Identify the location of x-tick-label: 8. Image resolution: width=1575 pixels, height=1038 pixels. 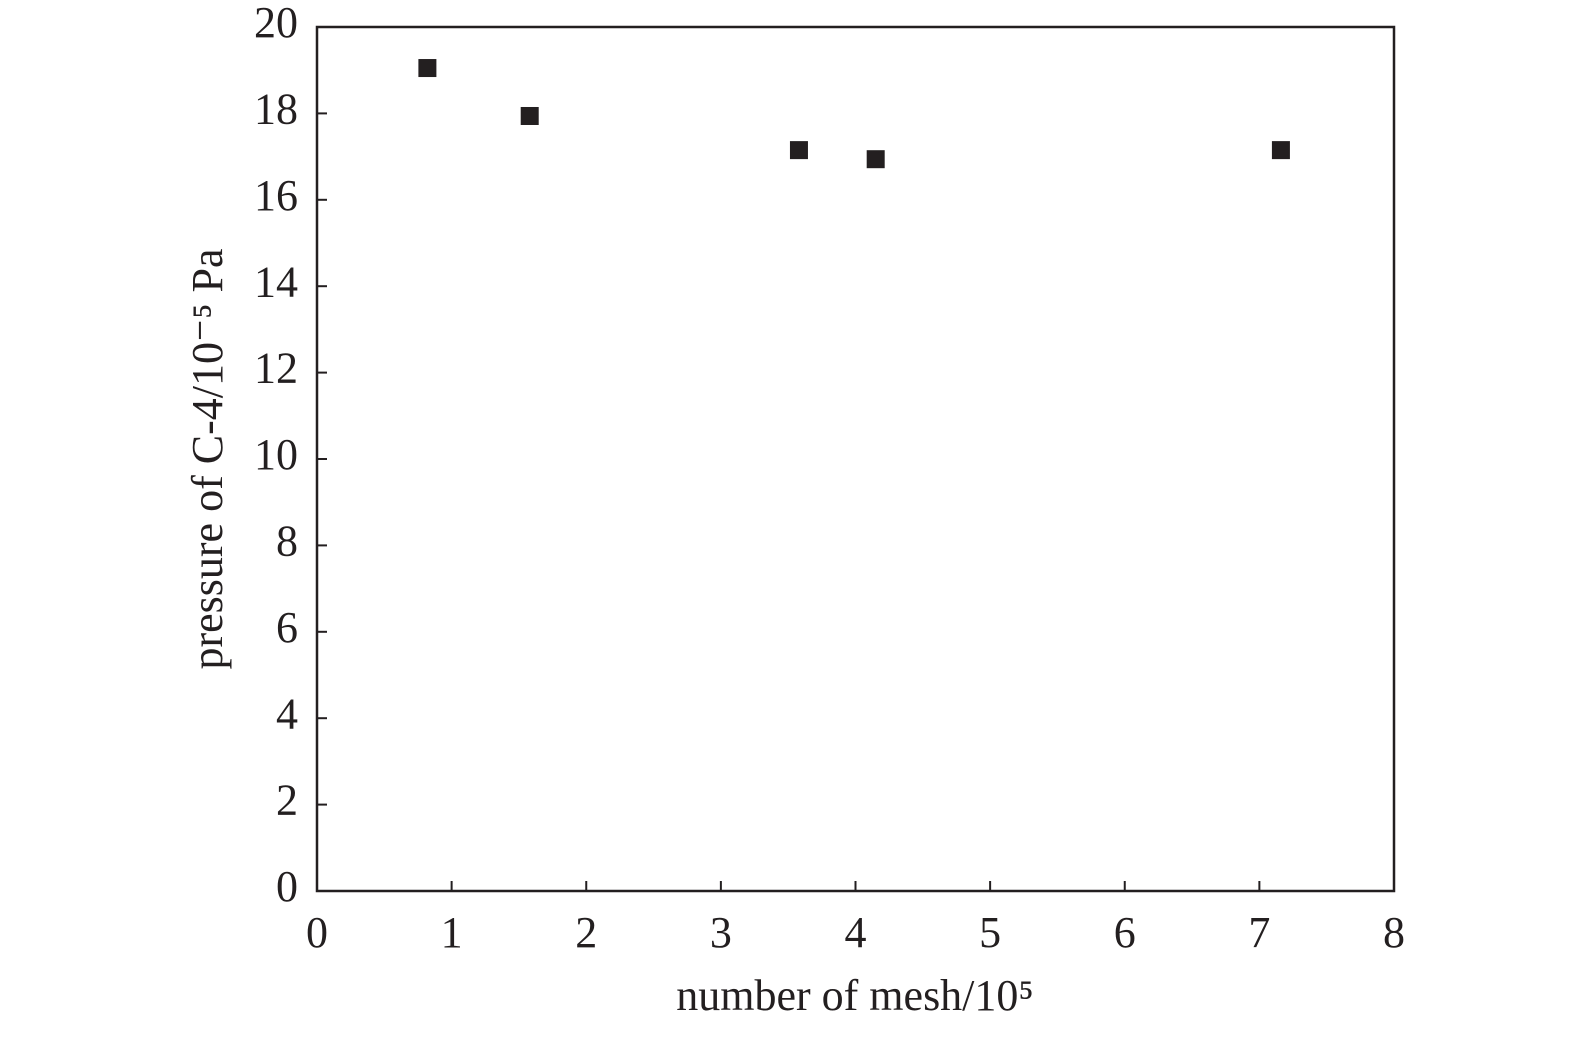
(1394, 932).